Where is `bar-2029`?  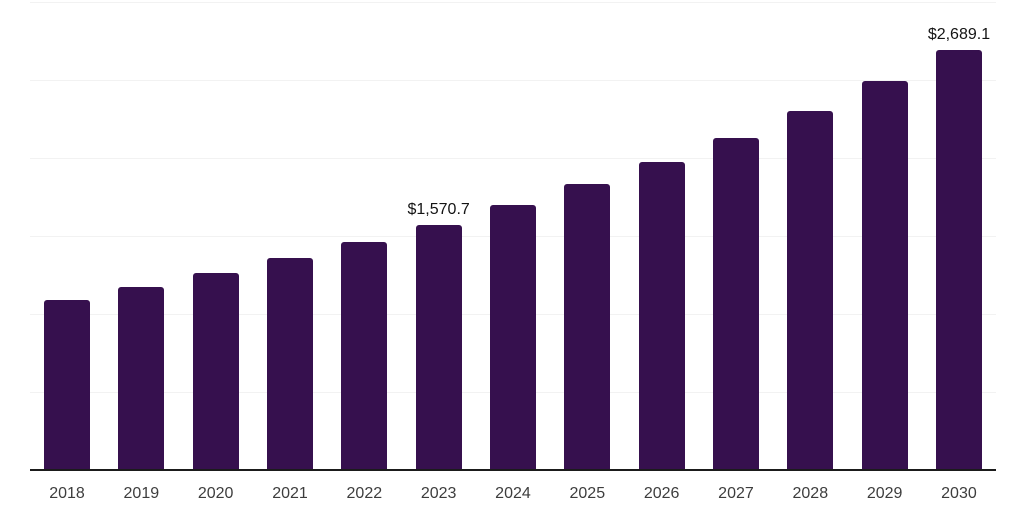 bar-2029 is located at coordinates (884, 275).